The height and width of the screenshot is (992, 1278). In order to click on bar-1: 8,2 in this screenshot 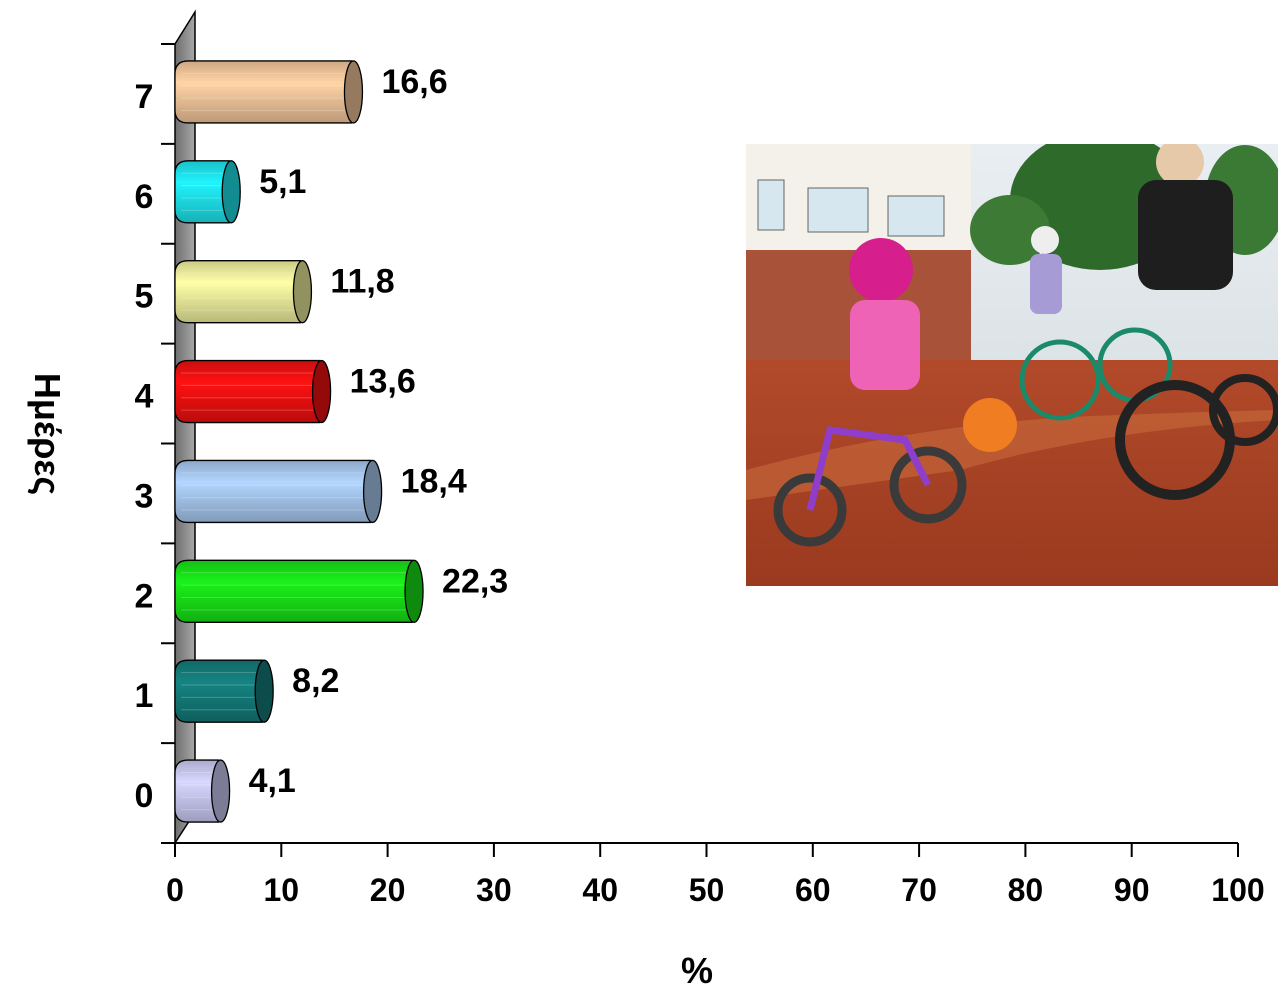, I will do `click(256, 691)`.